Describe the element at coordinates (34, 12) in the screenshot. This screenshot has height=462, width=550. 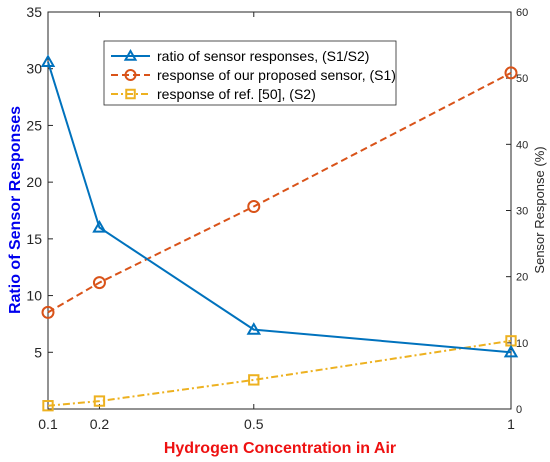
I see `y-left-tick-label: 35` at that location.